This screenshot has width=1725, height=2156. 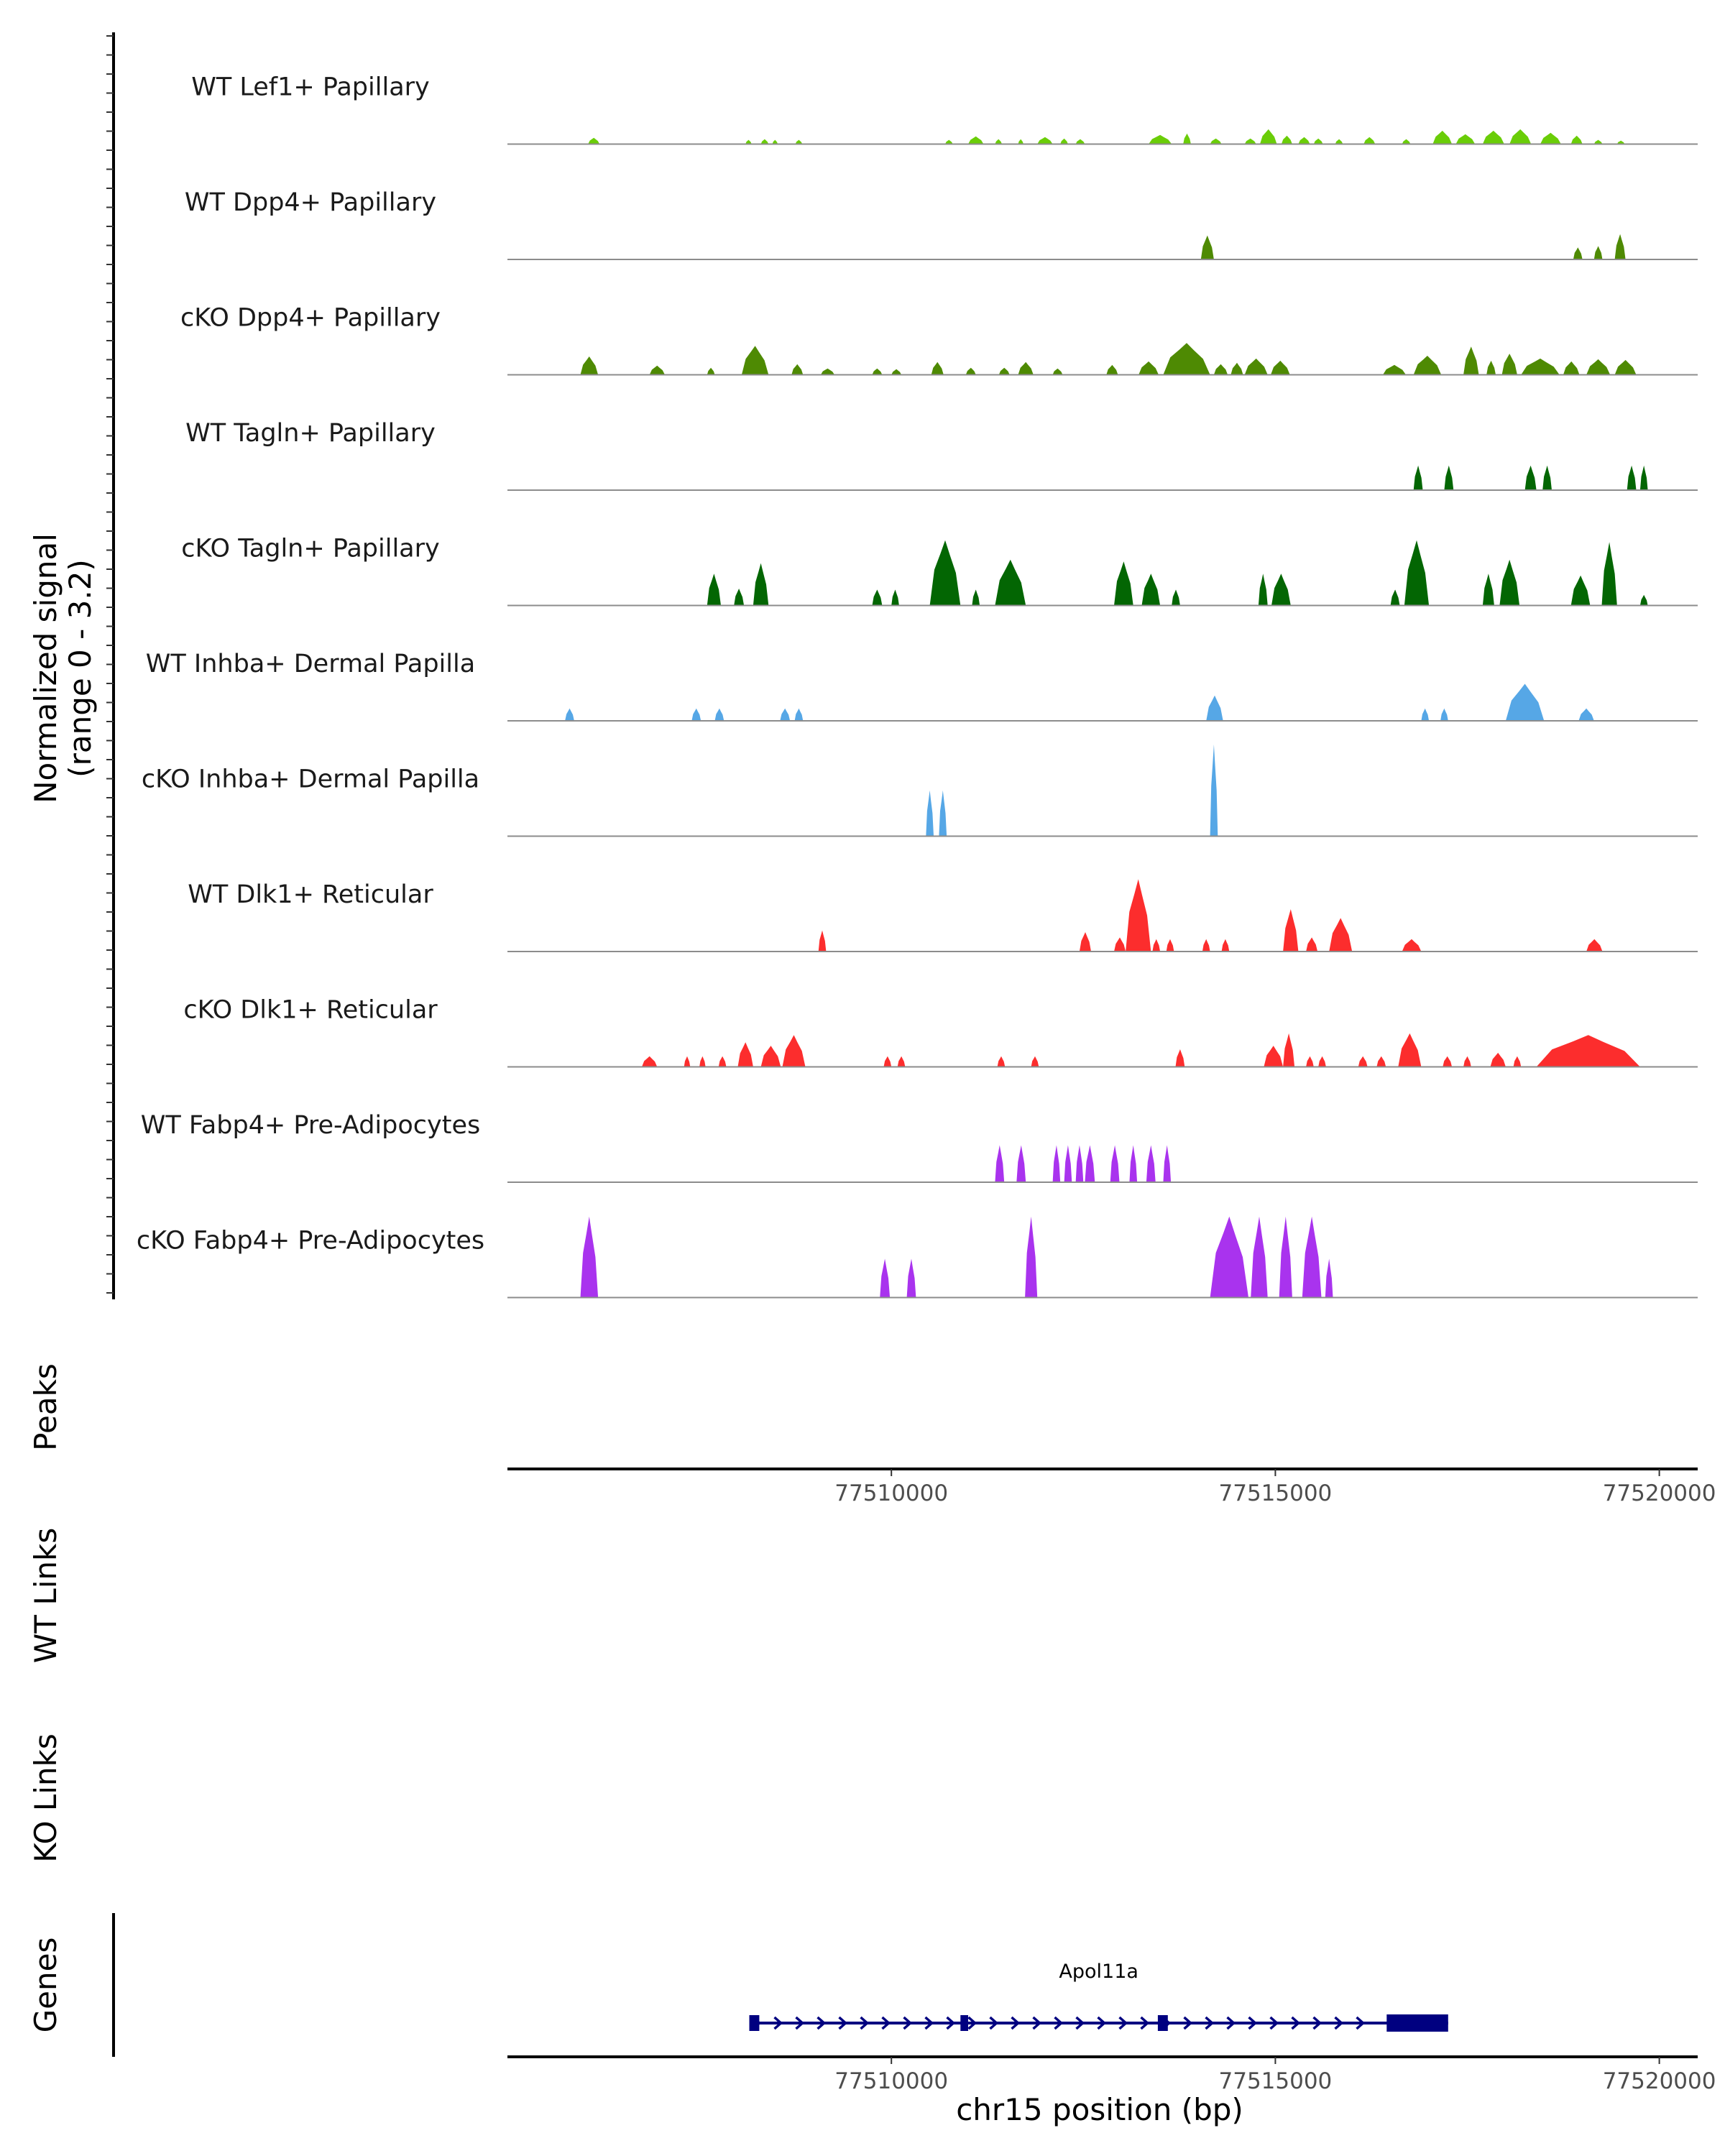 I want to click on genes-panel-title: Genes, so click(x=45, y=1985).